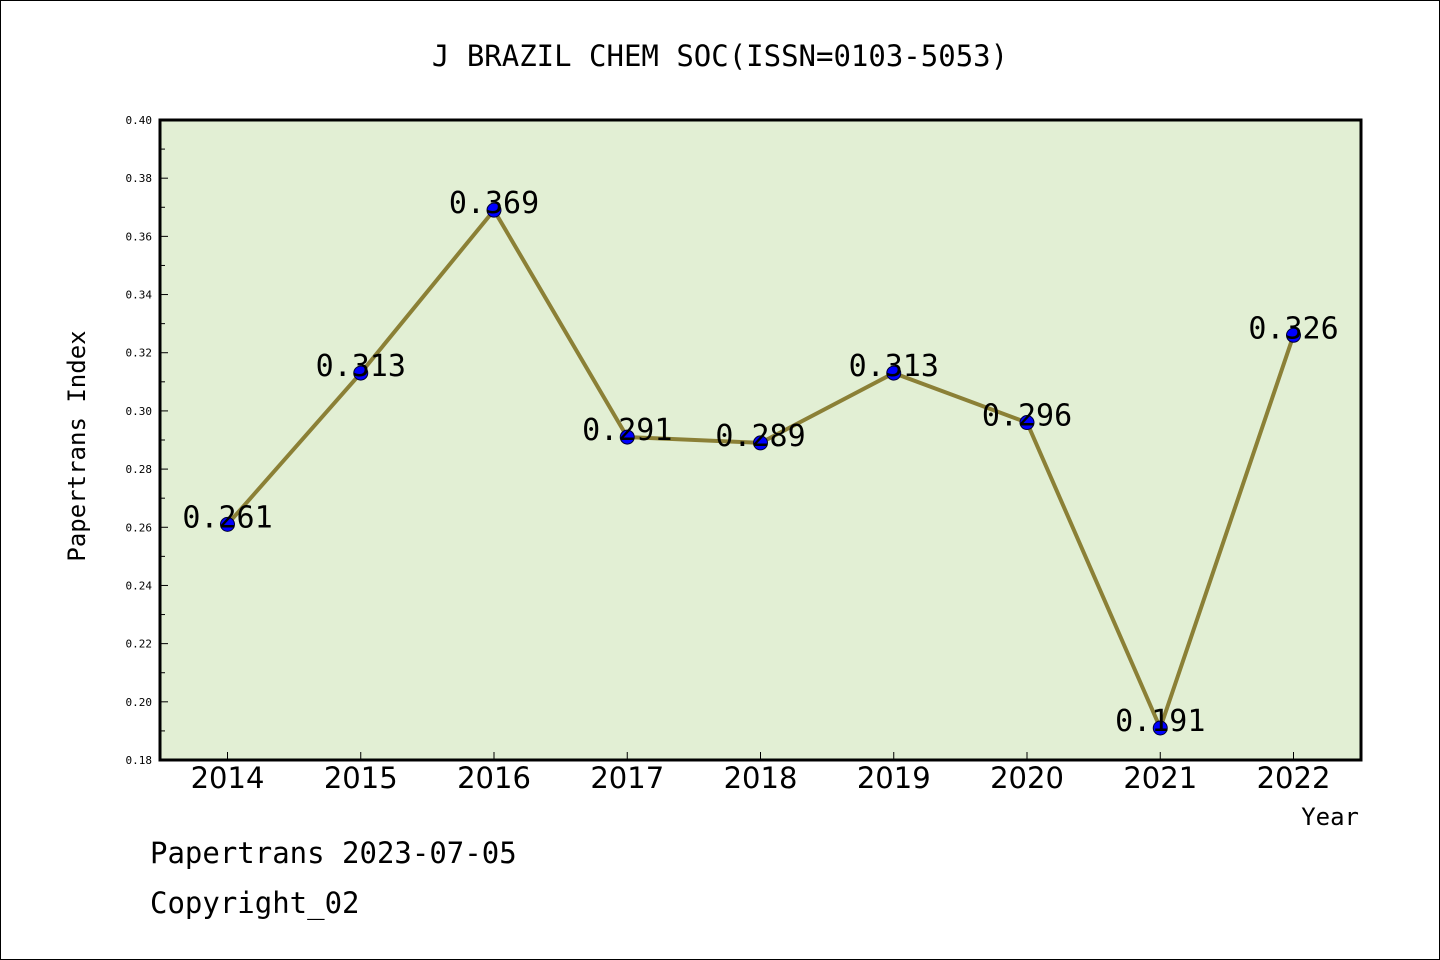 Image resolution: width=1440 pixels, height=960 pixels. Describe the element at coordinates (1027, 778) in the screenshot. I see `x-tick-label: 2020` at that location.